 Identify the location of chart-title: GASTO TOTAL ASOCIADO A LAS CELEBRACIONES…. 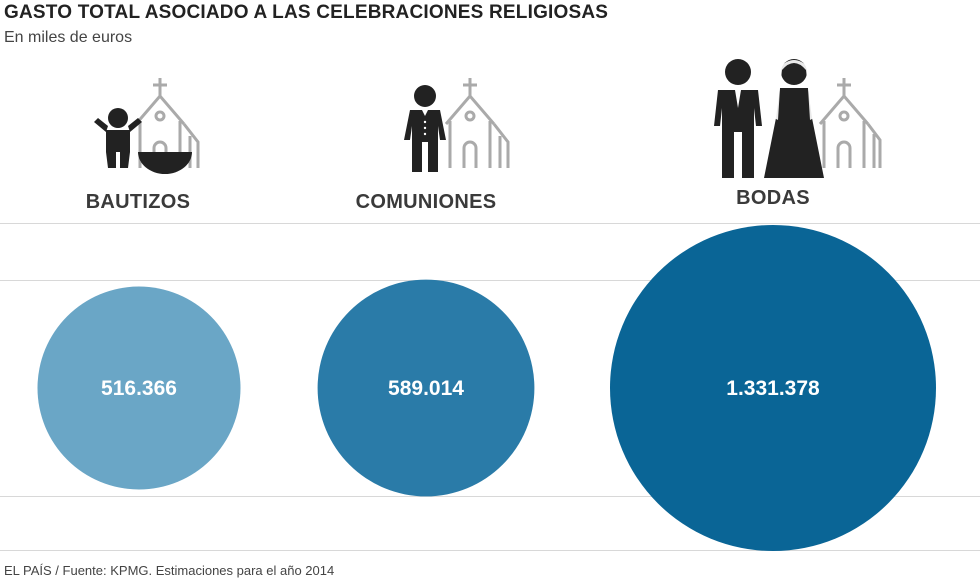
(306, 12).